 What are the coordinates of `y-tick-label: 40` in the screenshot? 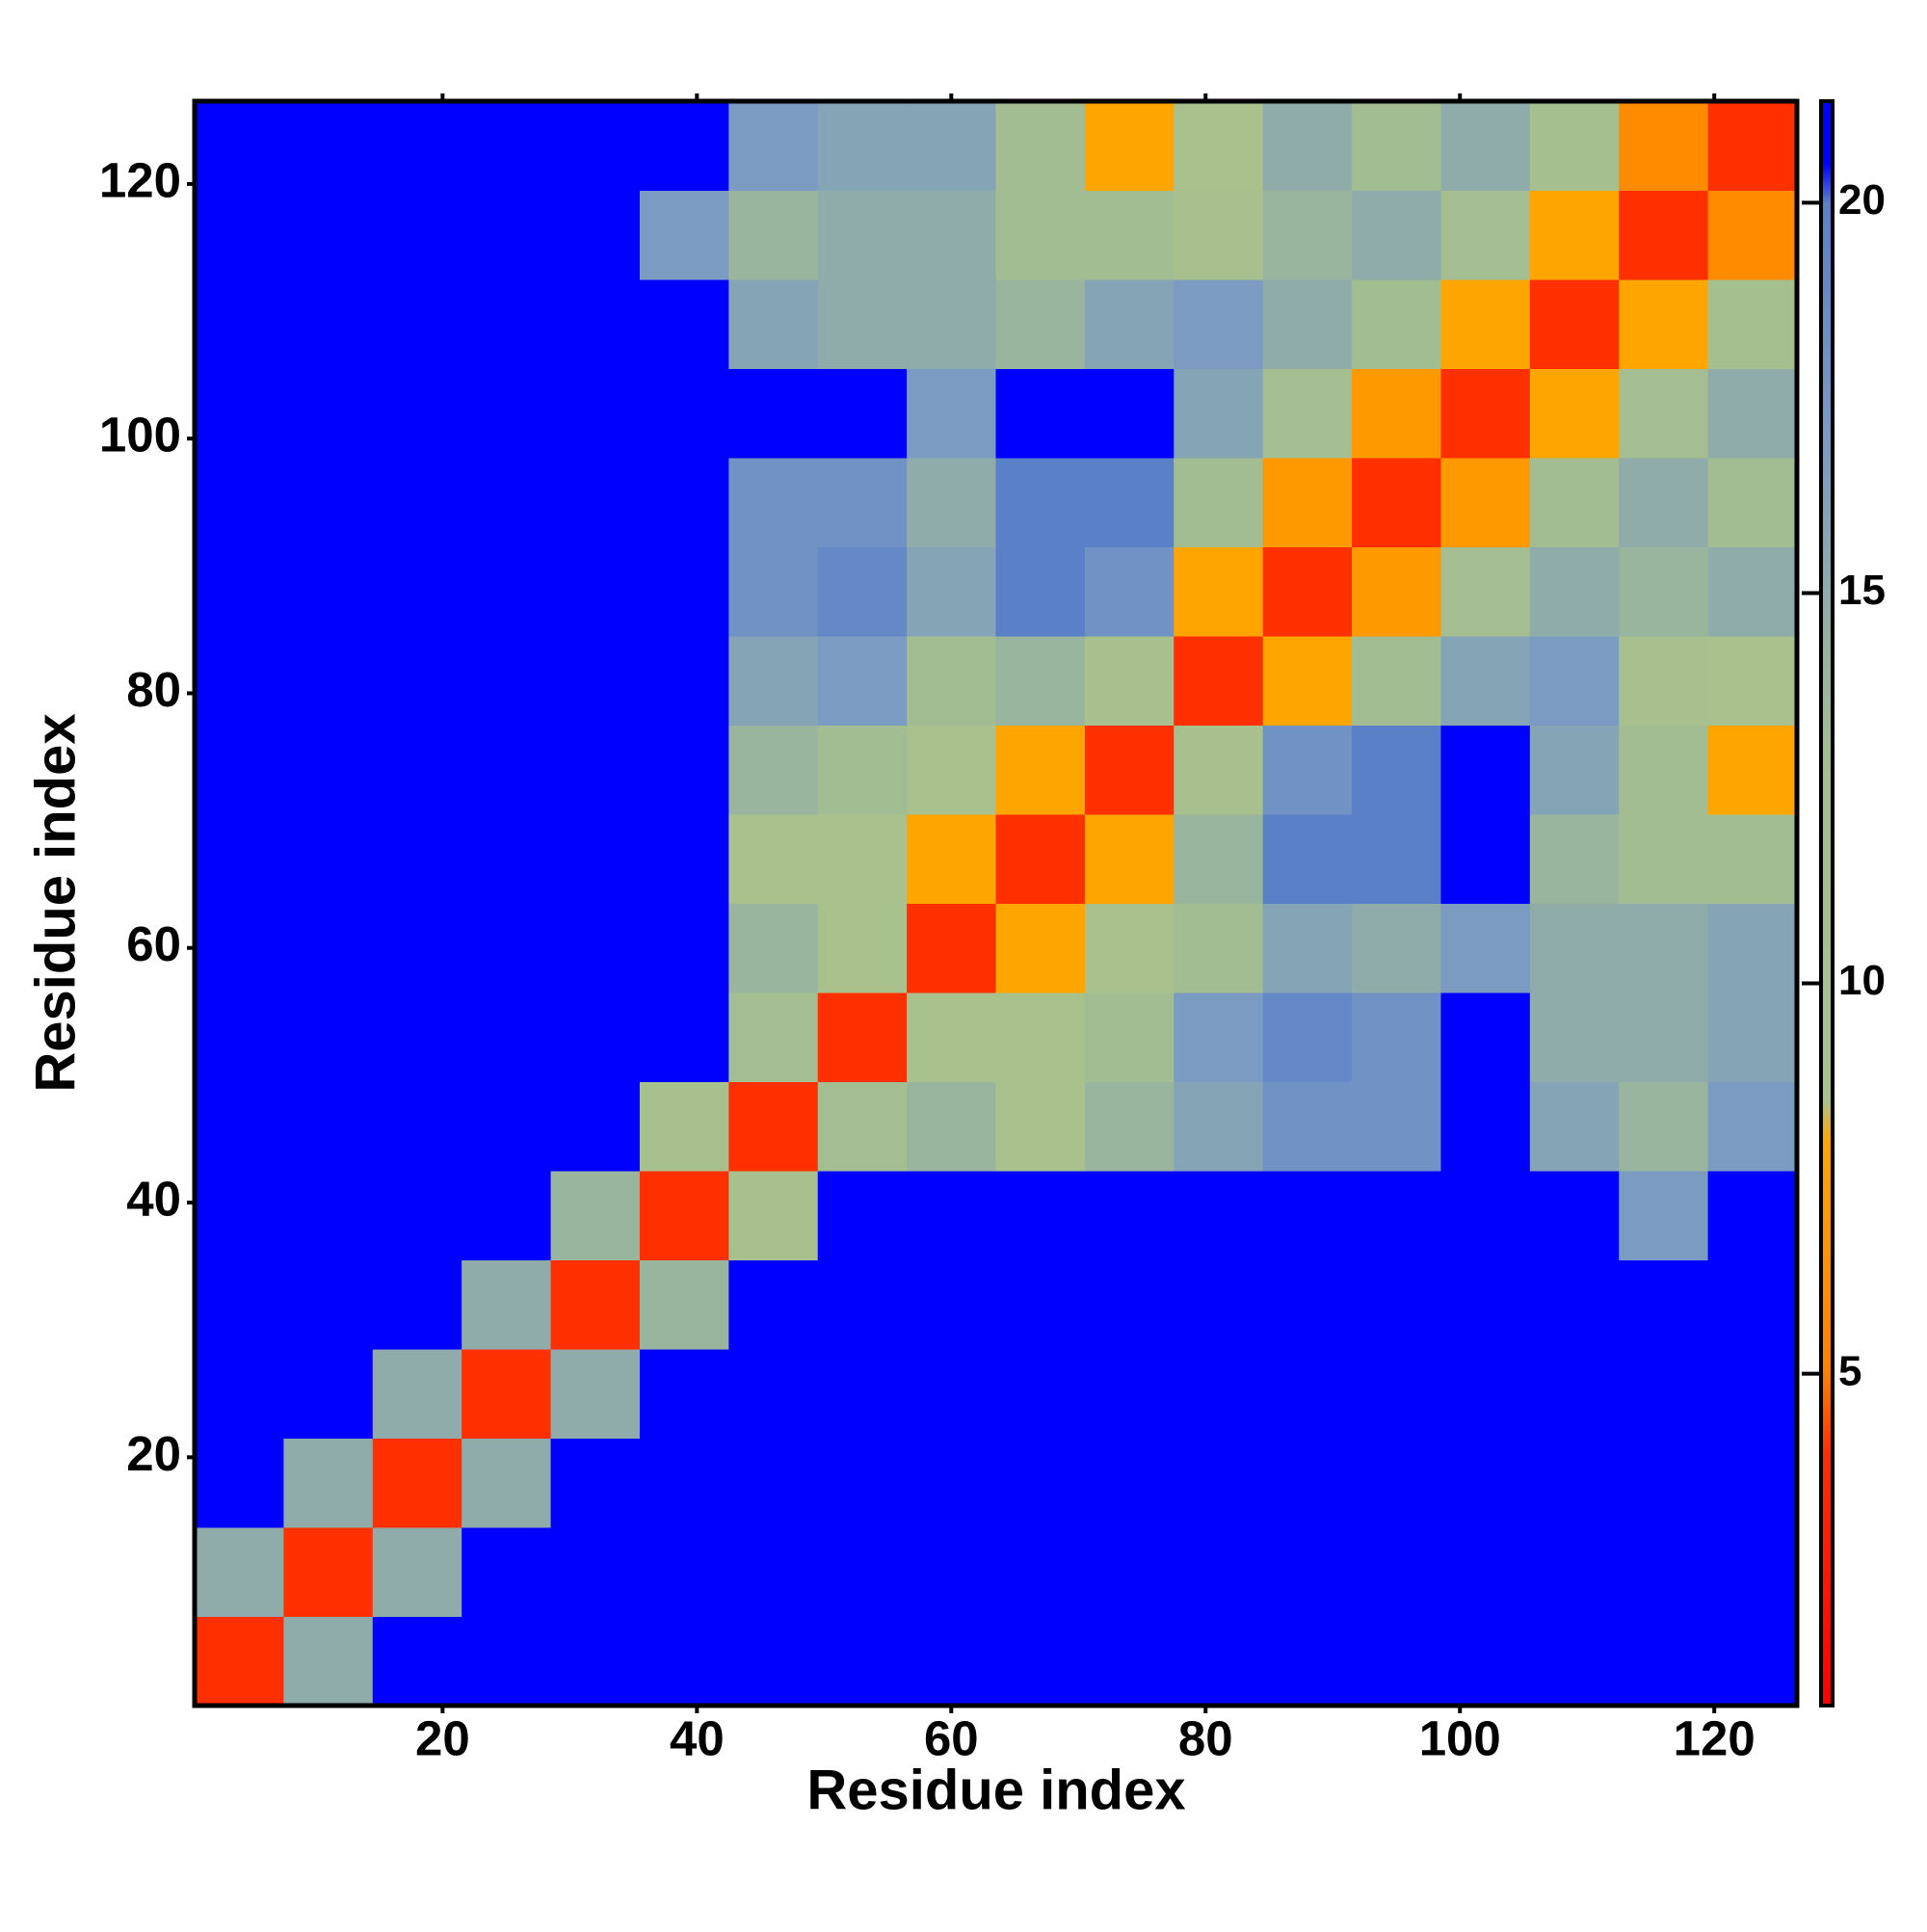 It's located at (153, 1199).